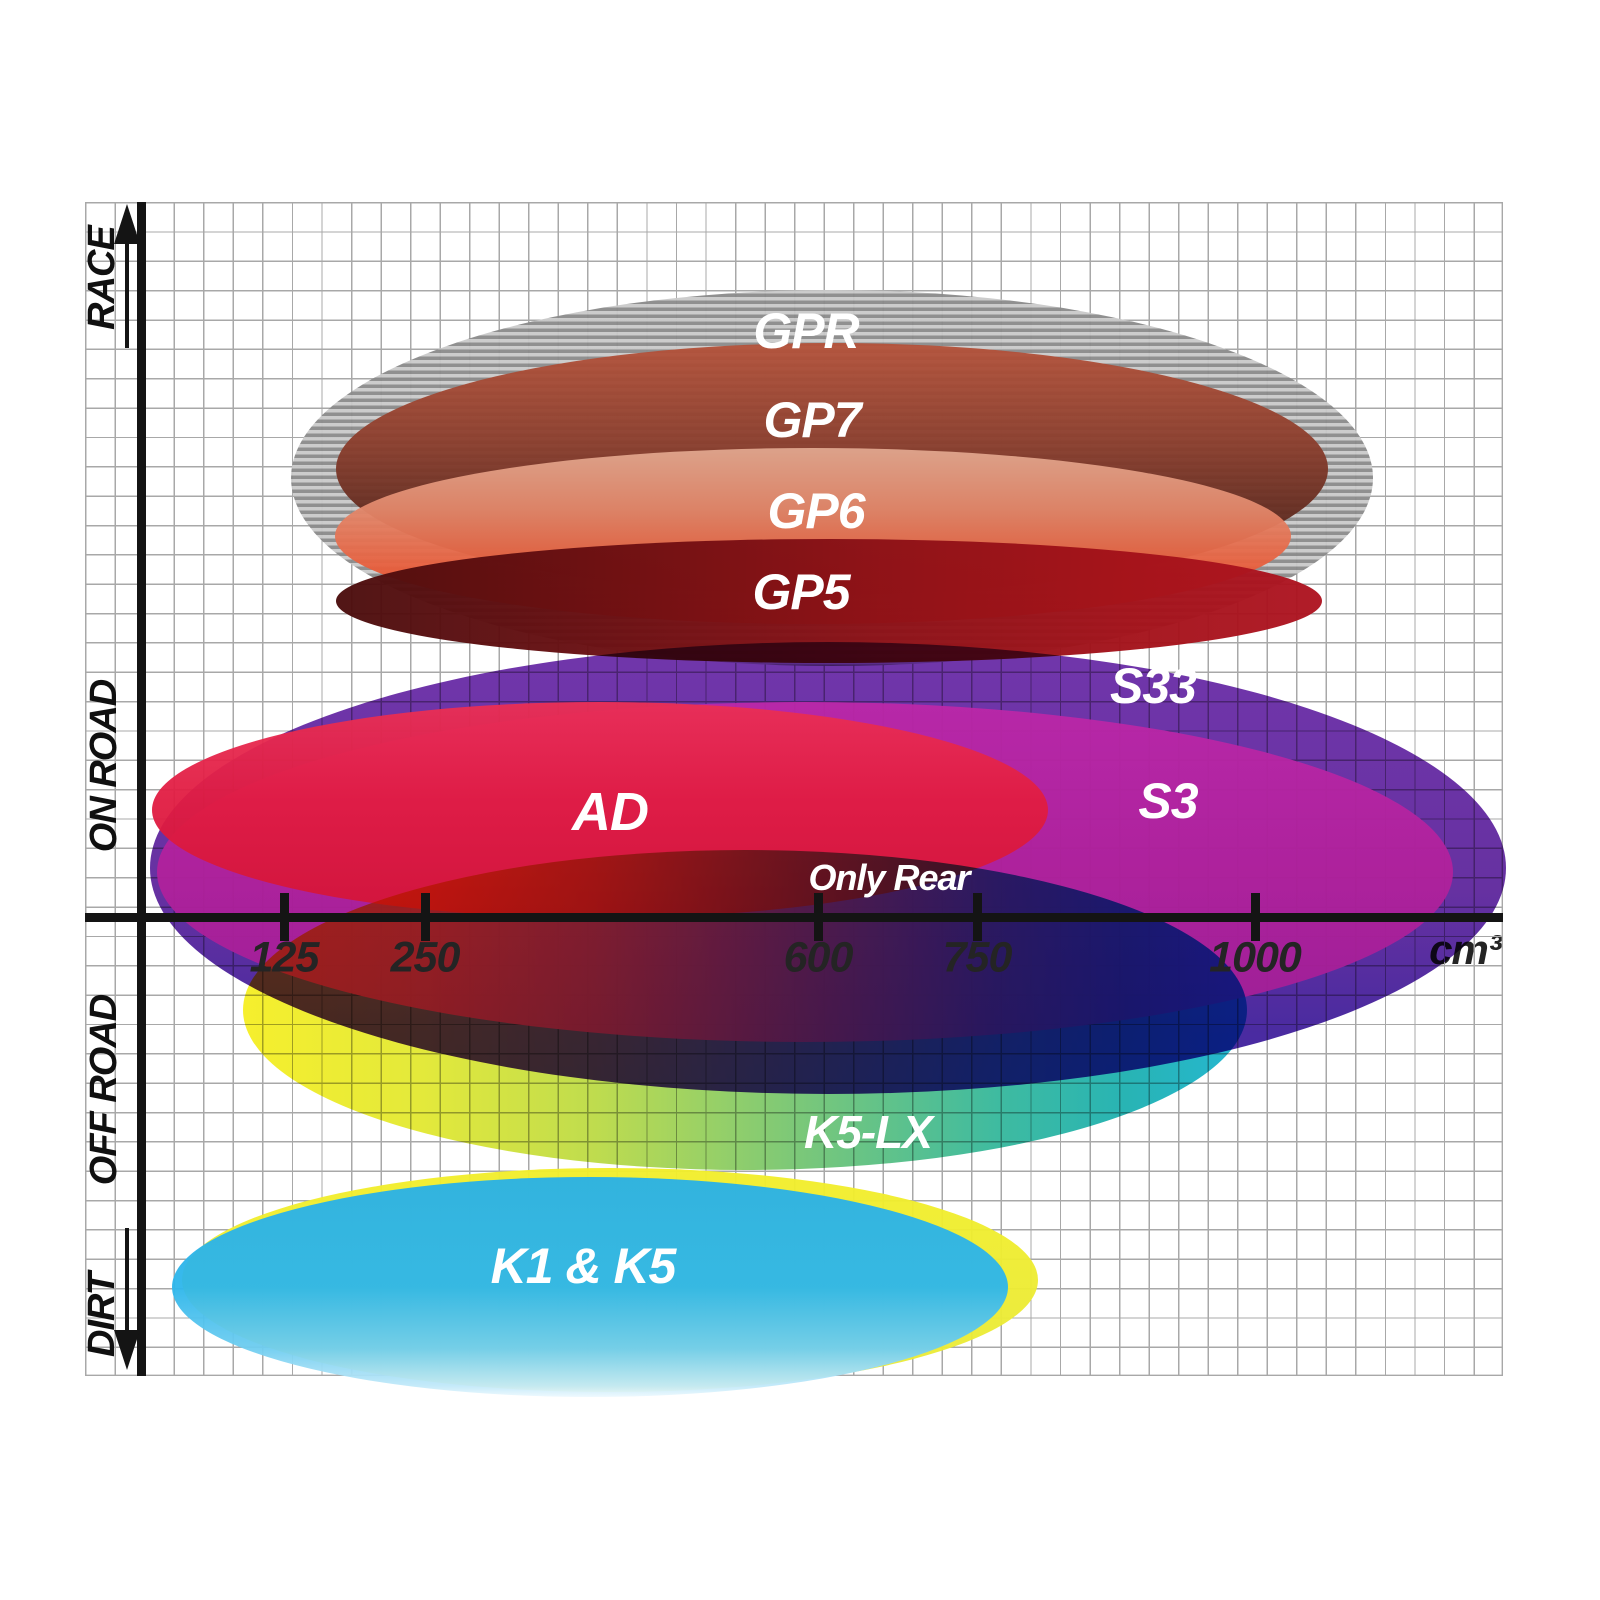 The height and width of the screenshot is (1600, 1600). I want to click on x-tick-label-750: 750, so click(977, 957).